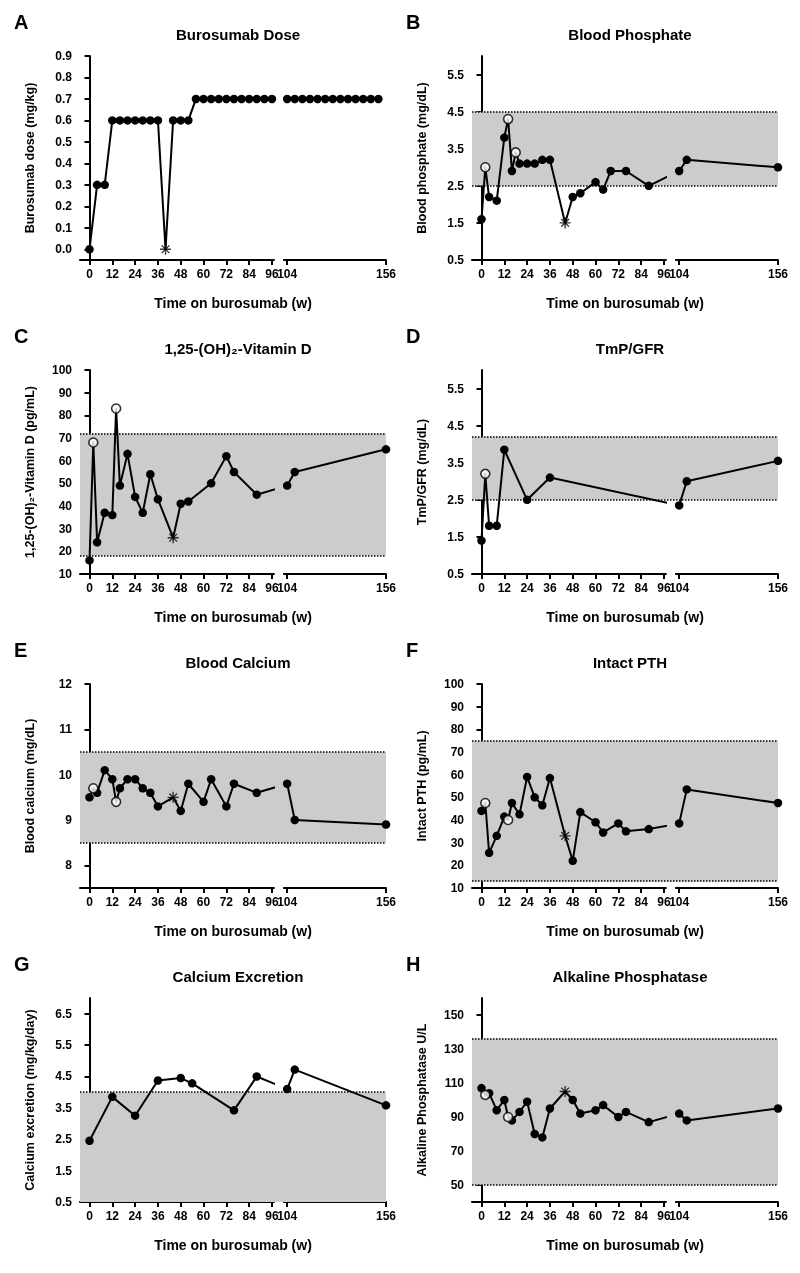  I want to click on y-tick-label: 0.8, so click(64, 77).